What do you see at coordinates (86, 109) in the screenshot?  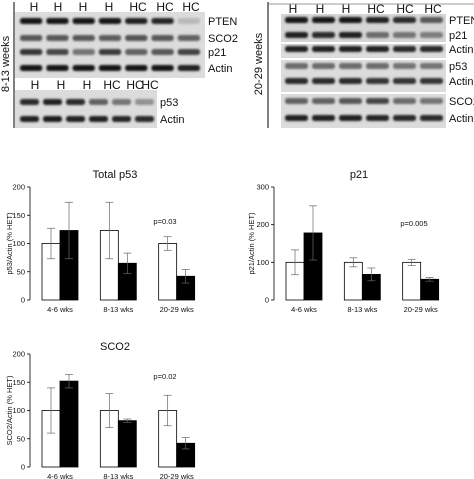 I see `blot-membrane-left-bottom` at bounding box center [86, 109].